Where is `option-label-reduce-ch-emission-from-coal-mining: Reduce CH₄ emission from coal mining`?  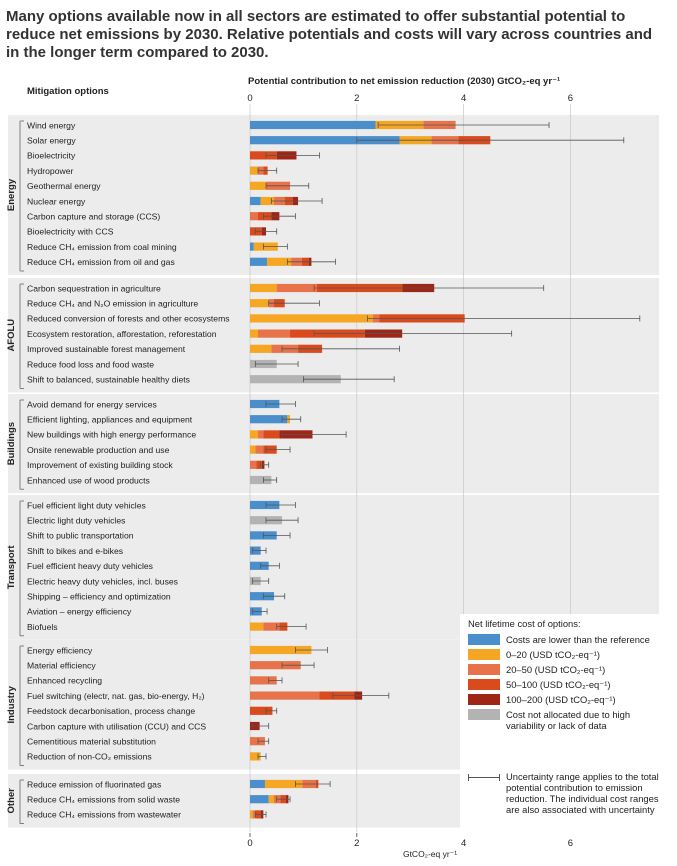
option-label-reduce-ch-emission-from-coal-mining: Reduce CH₄ emission from coal mining is located at coordinates (102, 247).